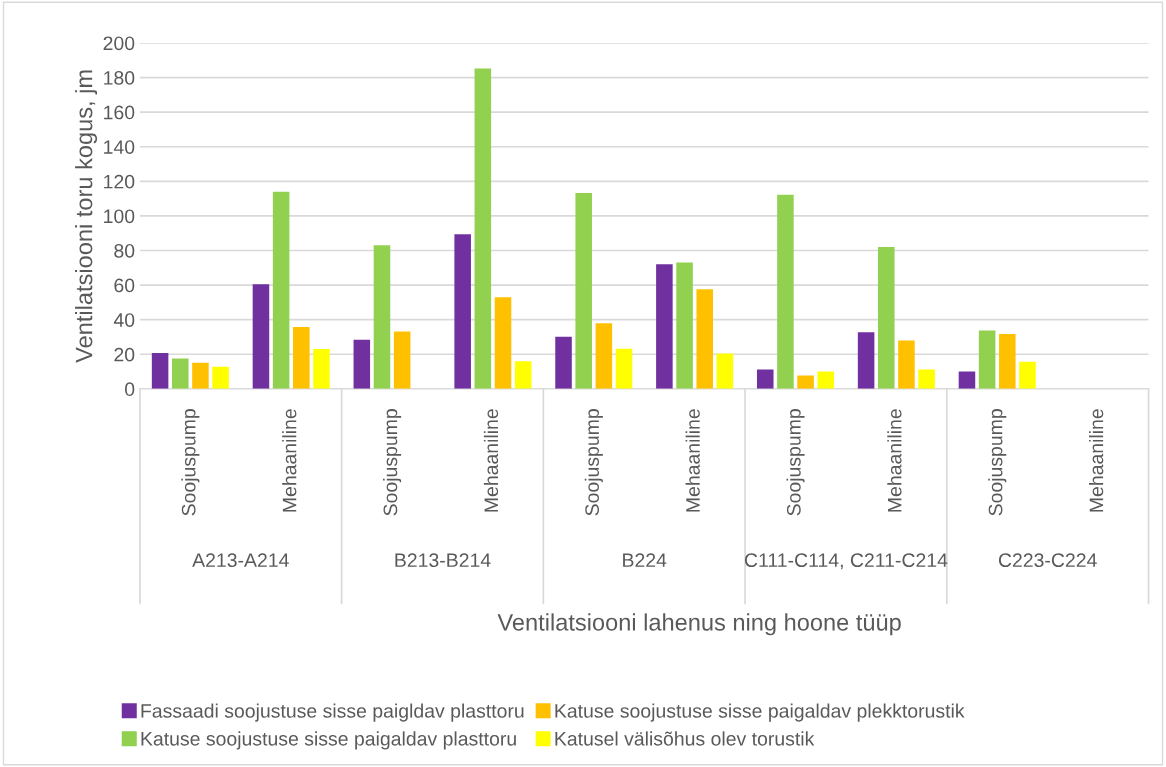 This screenshot has width=1166, height=767. I want to click on y-tick-label: 200, so click(119, 43).